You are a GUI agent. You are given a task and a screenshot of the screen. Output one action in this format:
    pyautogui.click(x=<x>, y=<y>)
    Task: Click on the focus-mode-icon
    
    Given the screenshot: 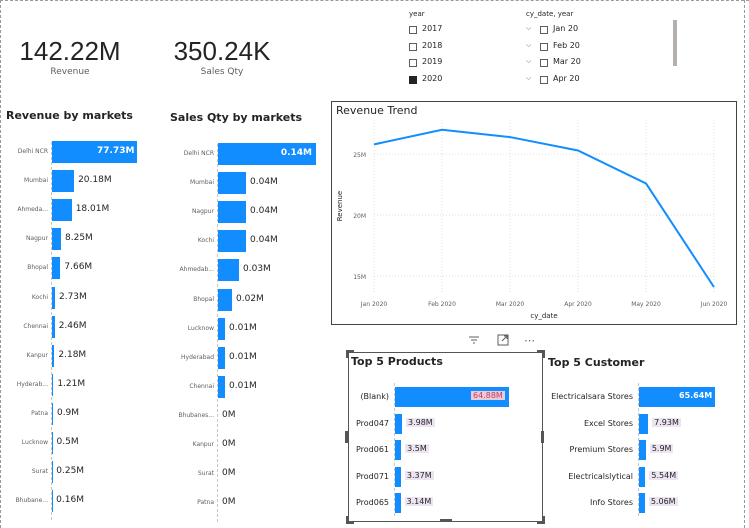 What is the action you would take?
    pyautogui.click(x=503, y=341)
    